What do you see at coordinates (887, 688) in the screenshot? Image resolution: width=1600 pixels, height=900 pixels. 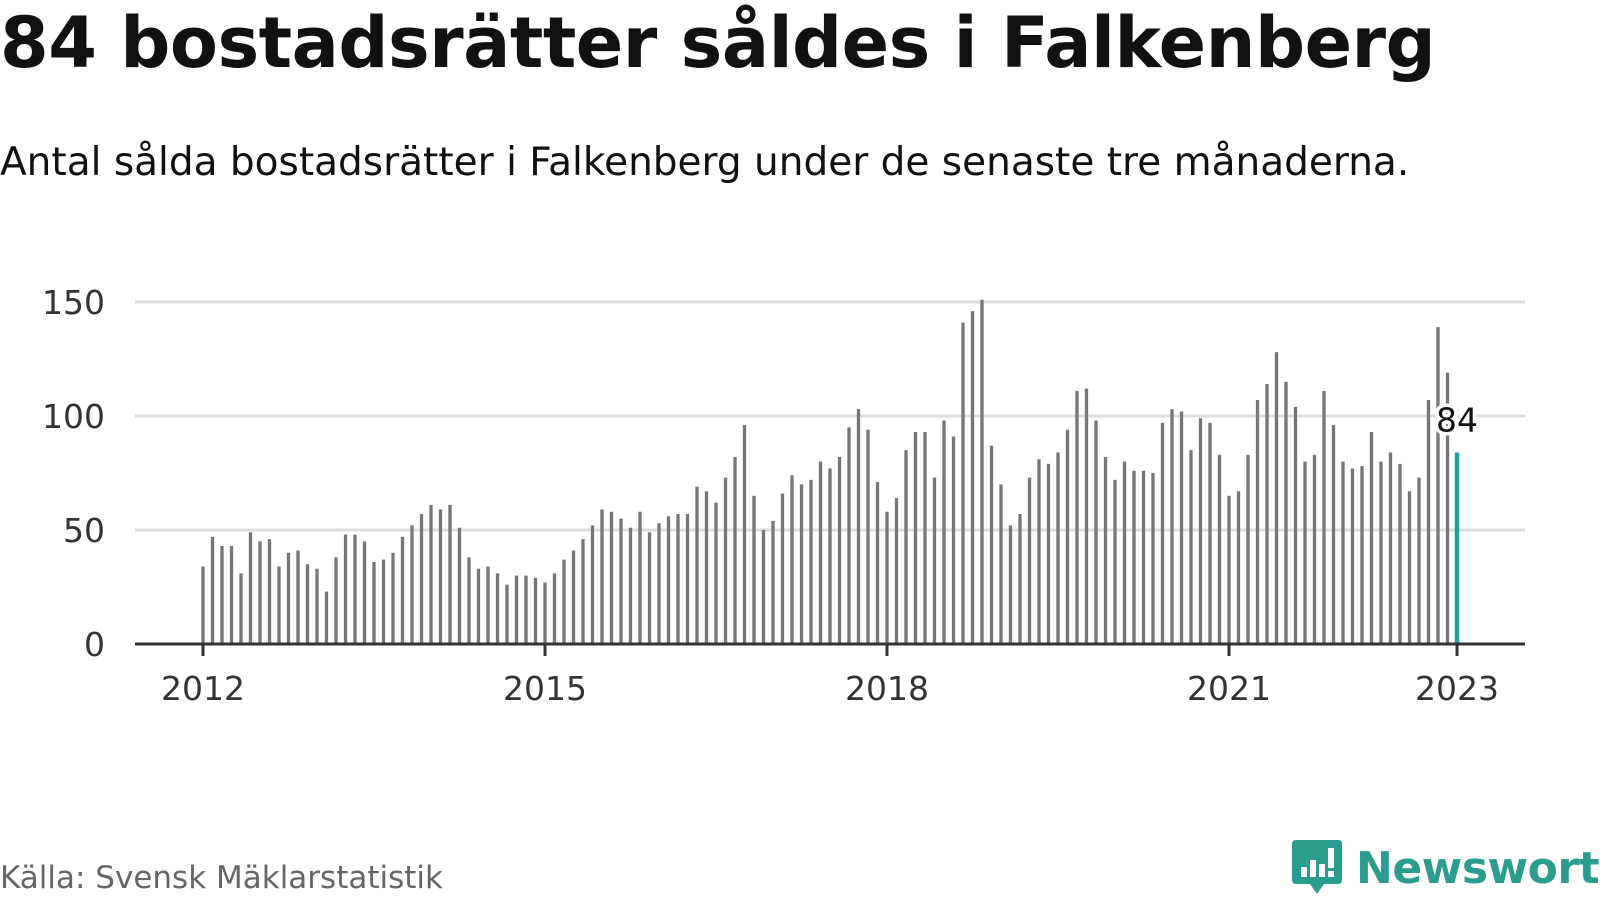 I see `x-tick-label: 2018` at bounding box center [887, 688].